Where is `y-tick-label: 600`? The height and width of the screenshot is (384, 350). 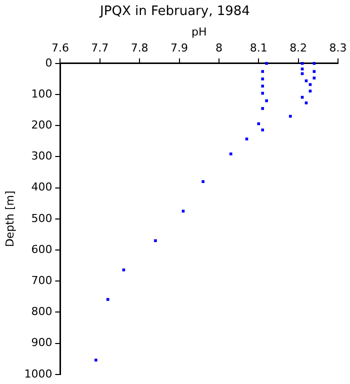 y-tick-label: 600 is located at coordinates (41, 249).